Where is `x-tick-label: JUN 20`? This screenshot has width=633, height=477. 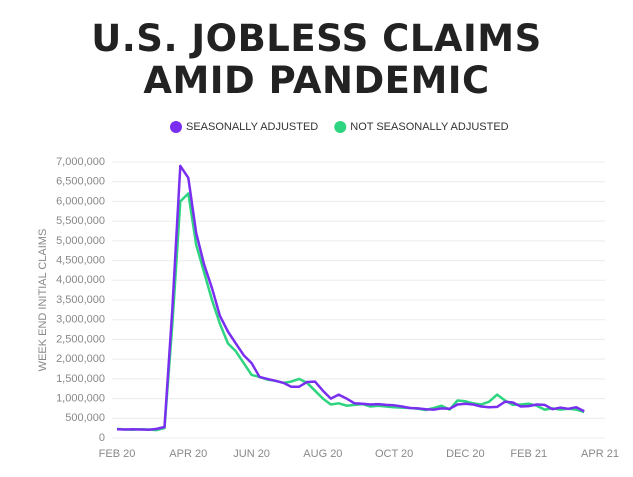
x-tick-label: JUN 20 is located at coordinates (251, 454).